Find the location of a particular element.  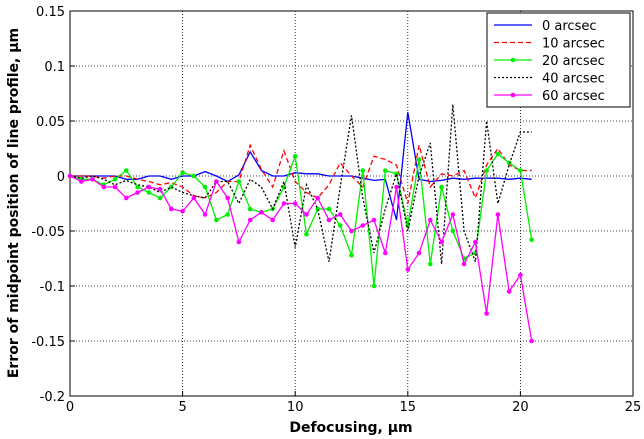

legend-label: 20 arcsec is located at coordinates (573, 61).